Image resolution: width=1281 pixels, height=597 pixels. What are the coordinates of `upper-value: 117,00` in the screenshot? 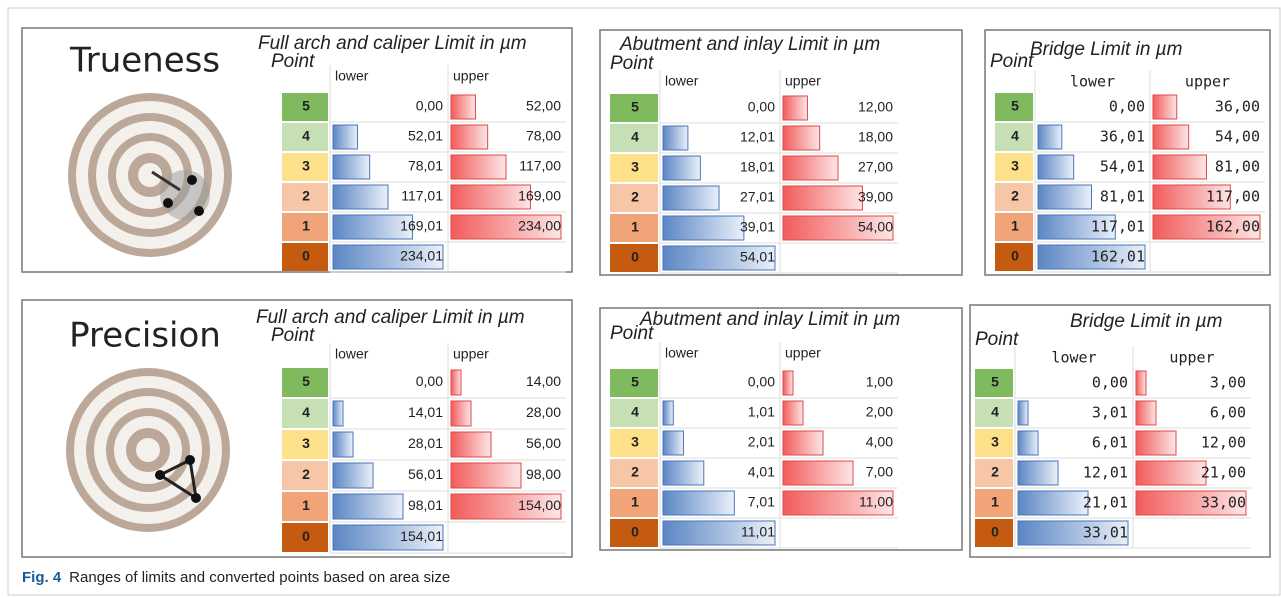 It's located at (1233, 197).